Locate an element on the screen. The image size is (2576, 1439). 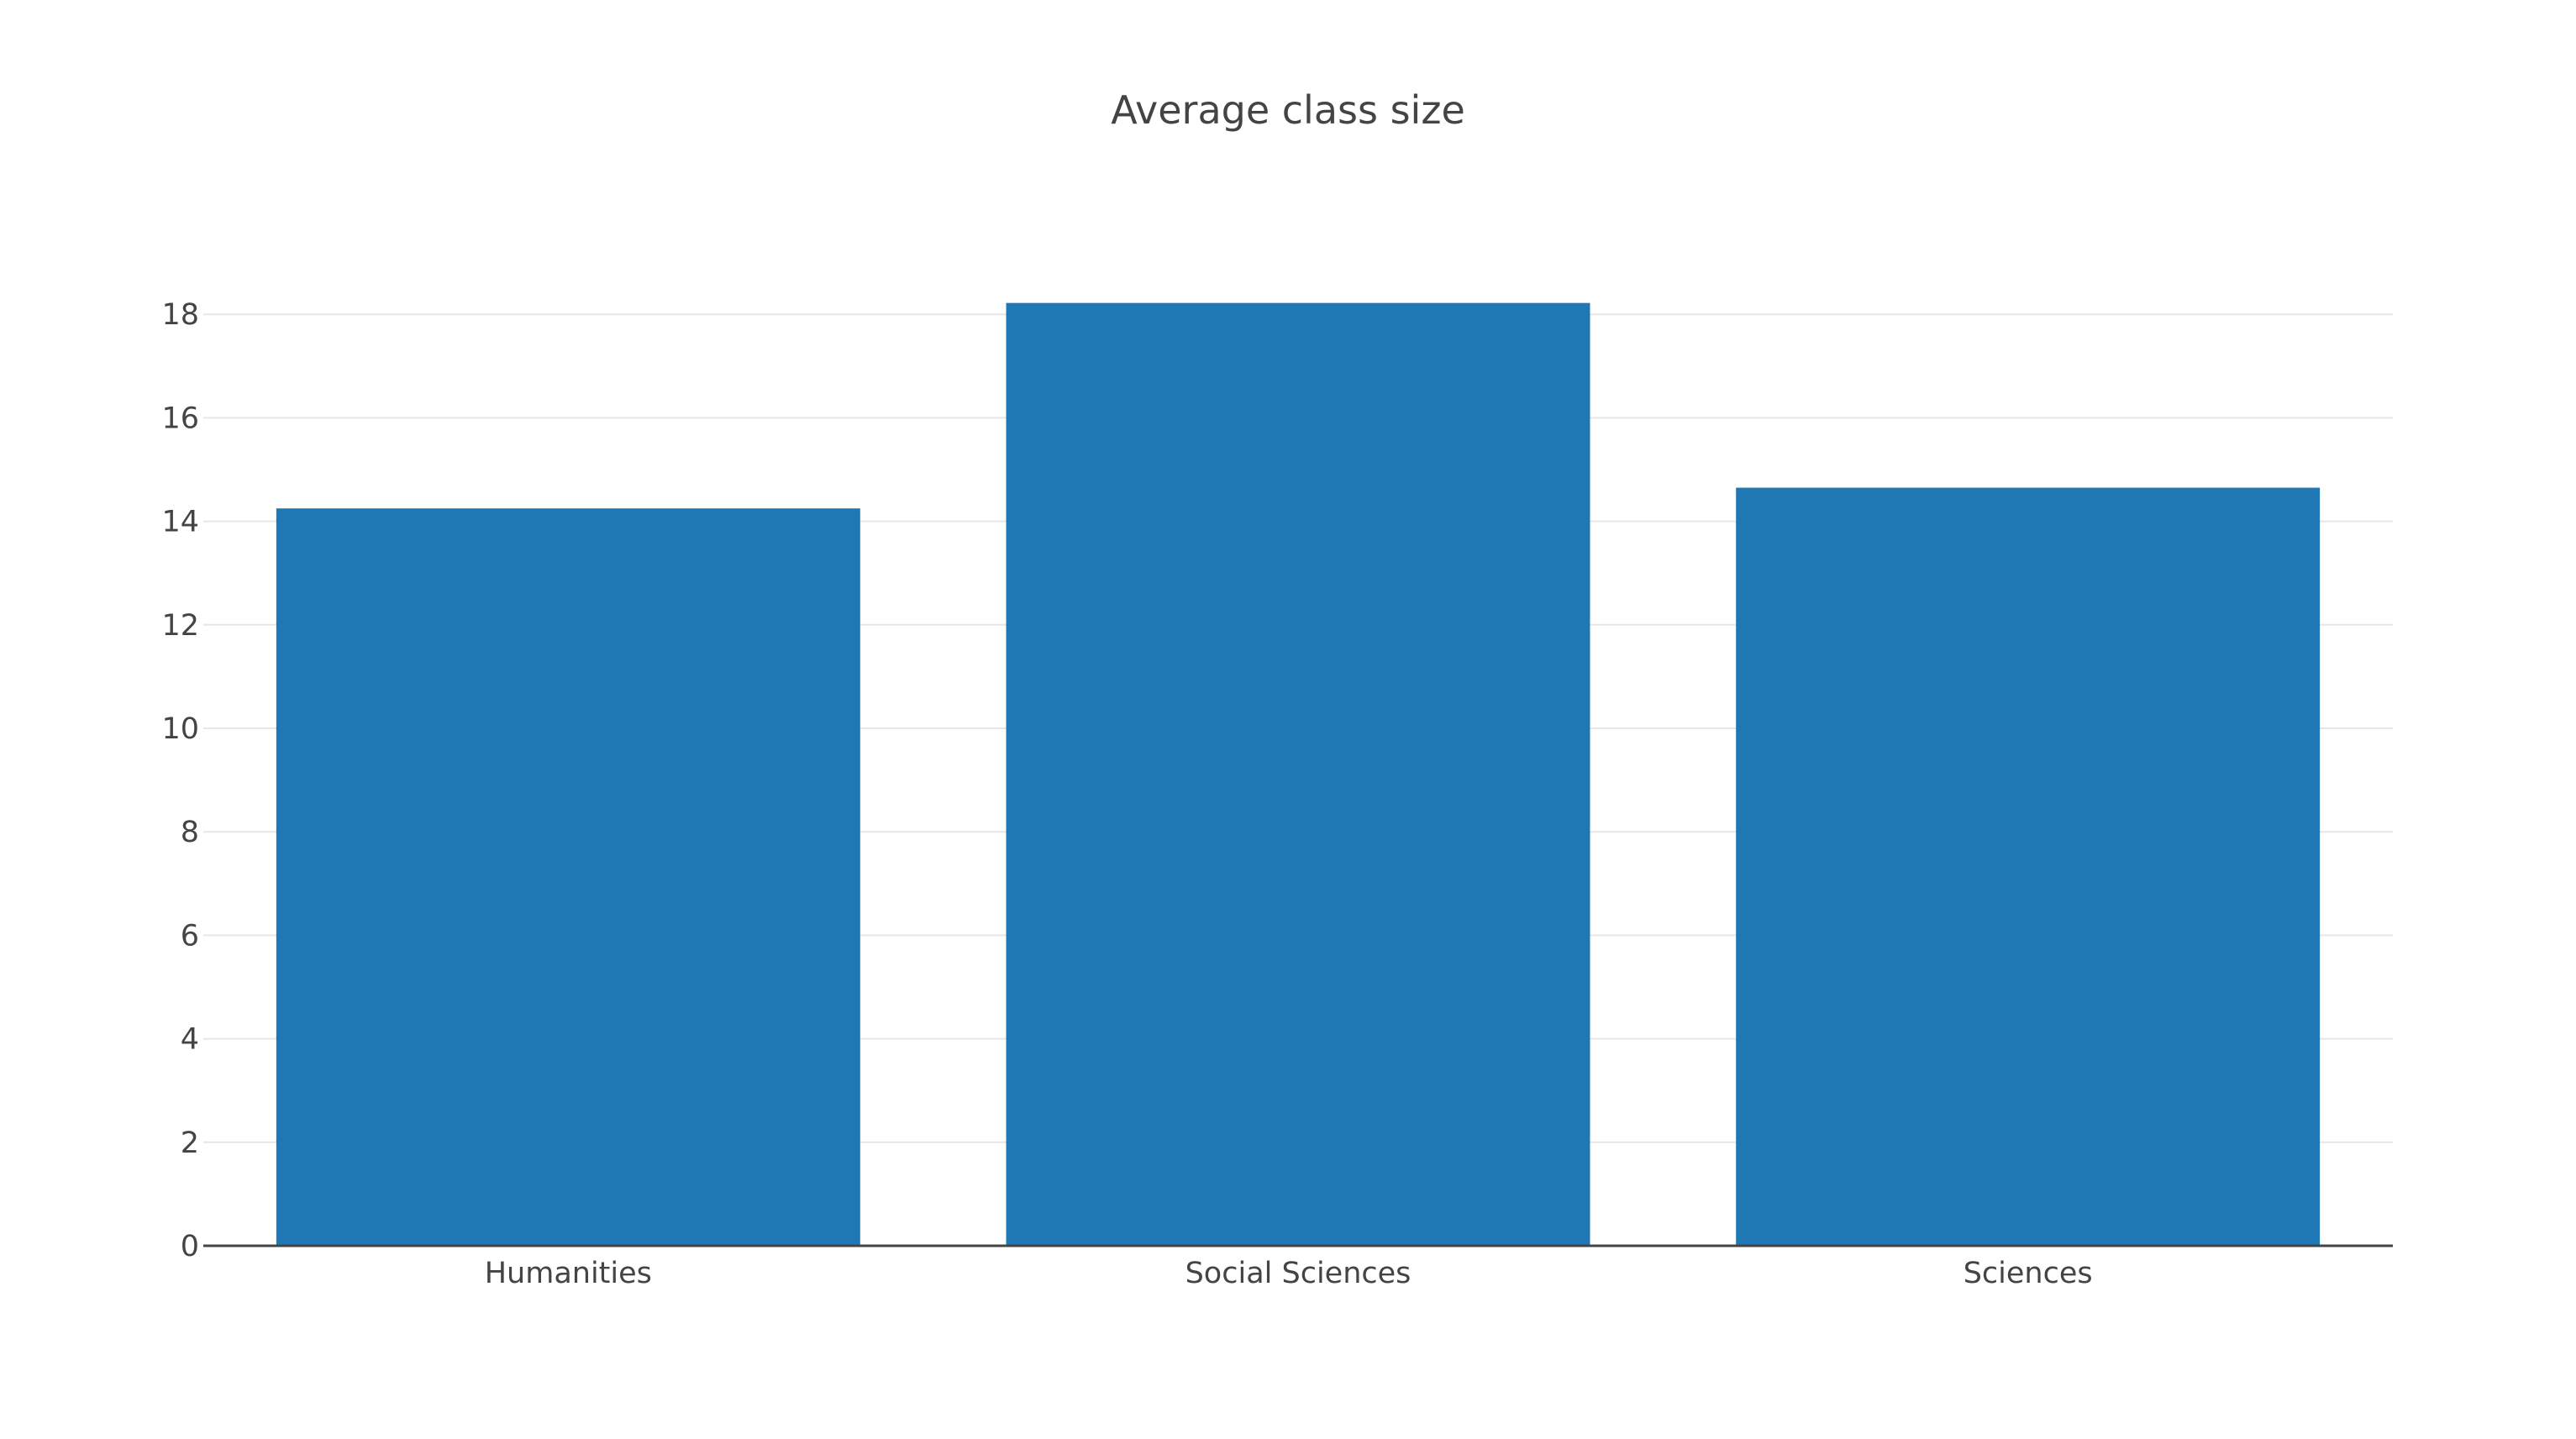
y-tick-label: 16 is located at coordinates (180, 418).